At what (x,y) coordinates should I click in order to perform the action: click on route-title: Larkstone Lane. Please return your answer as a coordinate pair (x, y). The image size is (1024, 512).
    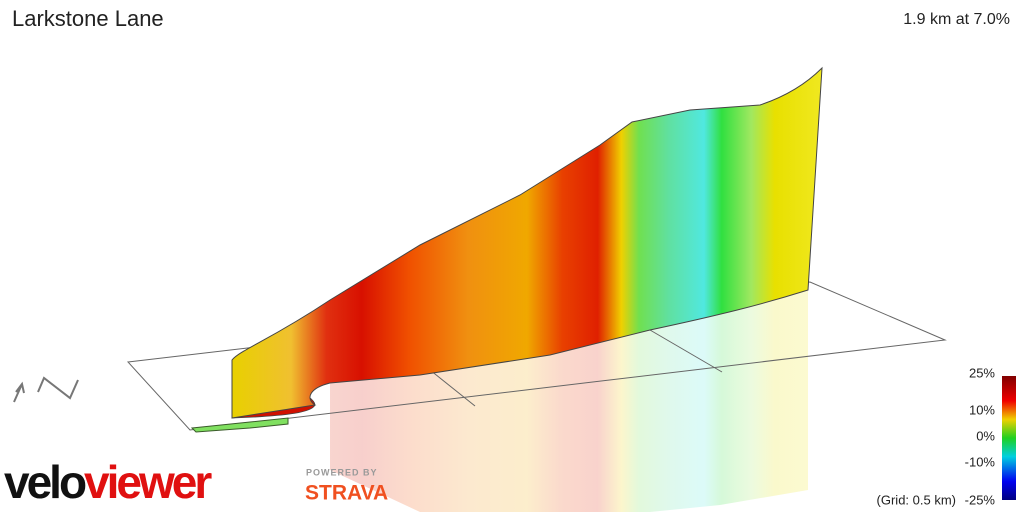
    Looking at the image, I should click on (88, 18).